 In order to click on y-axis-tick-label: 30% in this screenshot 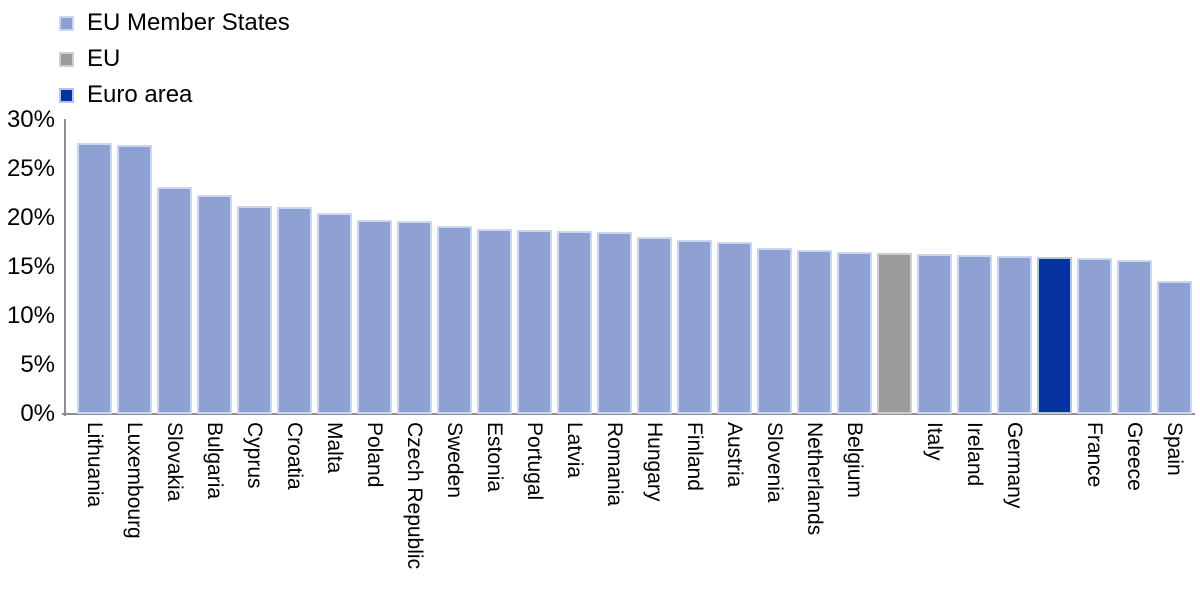, I will do `click(30, 119)`.